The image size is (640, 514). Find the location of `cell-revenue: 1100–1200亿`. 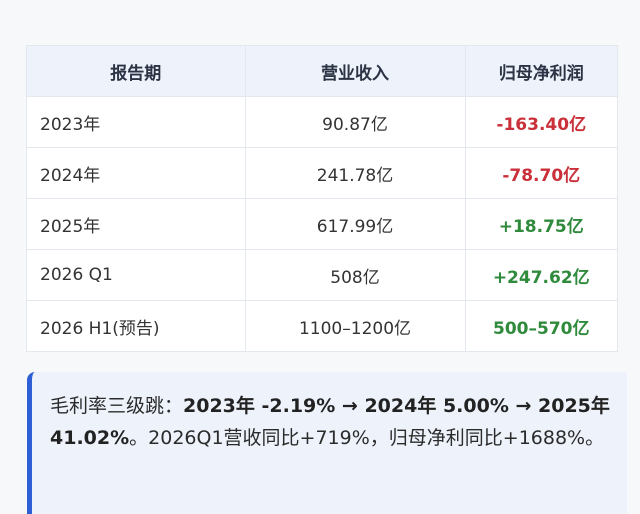

cell-revenue: 1100–1200亿 is located at coordinates (355, 326).